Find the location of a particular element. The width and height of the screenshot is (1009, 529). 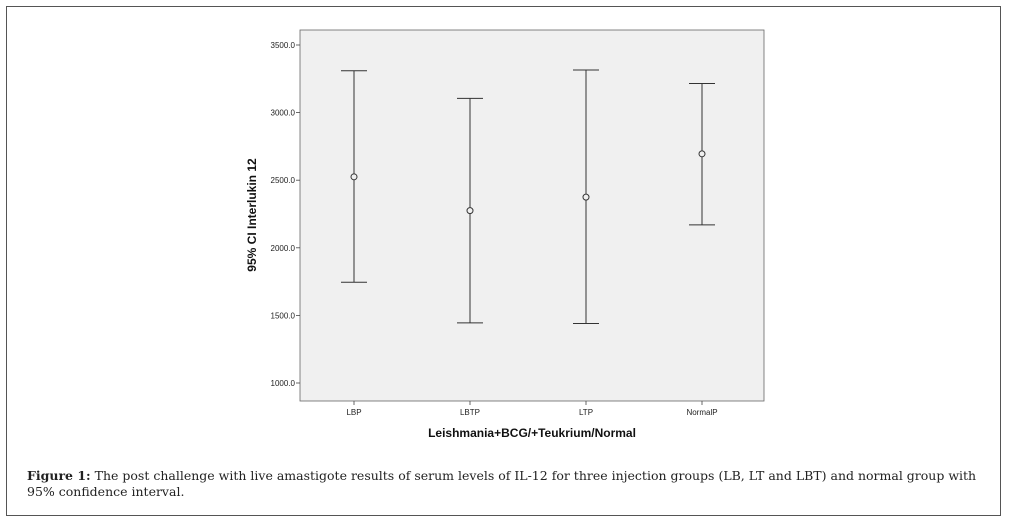

caption-label: Figure 1: is located at coordinates (59, 475).